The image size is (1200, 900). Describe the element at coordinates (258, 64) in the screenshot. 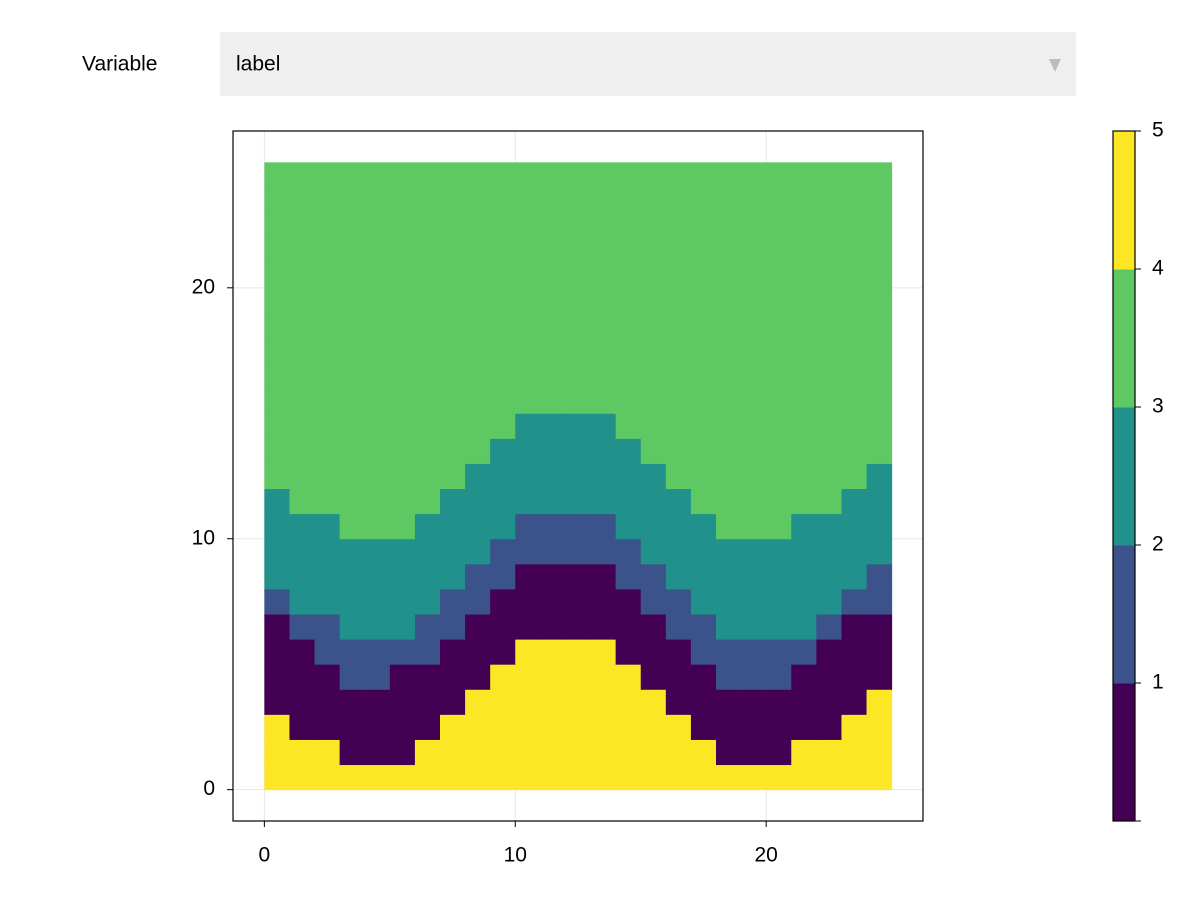

I see `dropdown-value: label` at that location.